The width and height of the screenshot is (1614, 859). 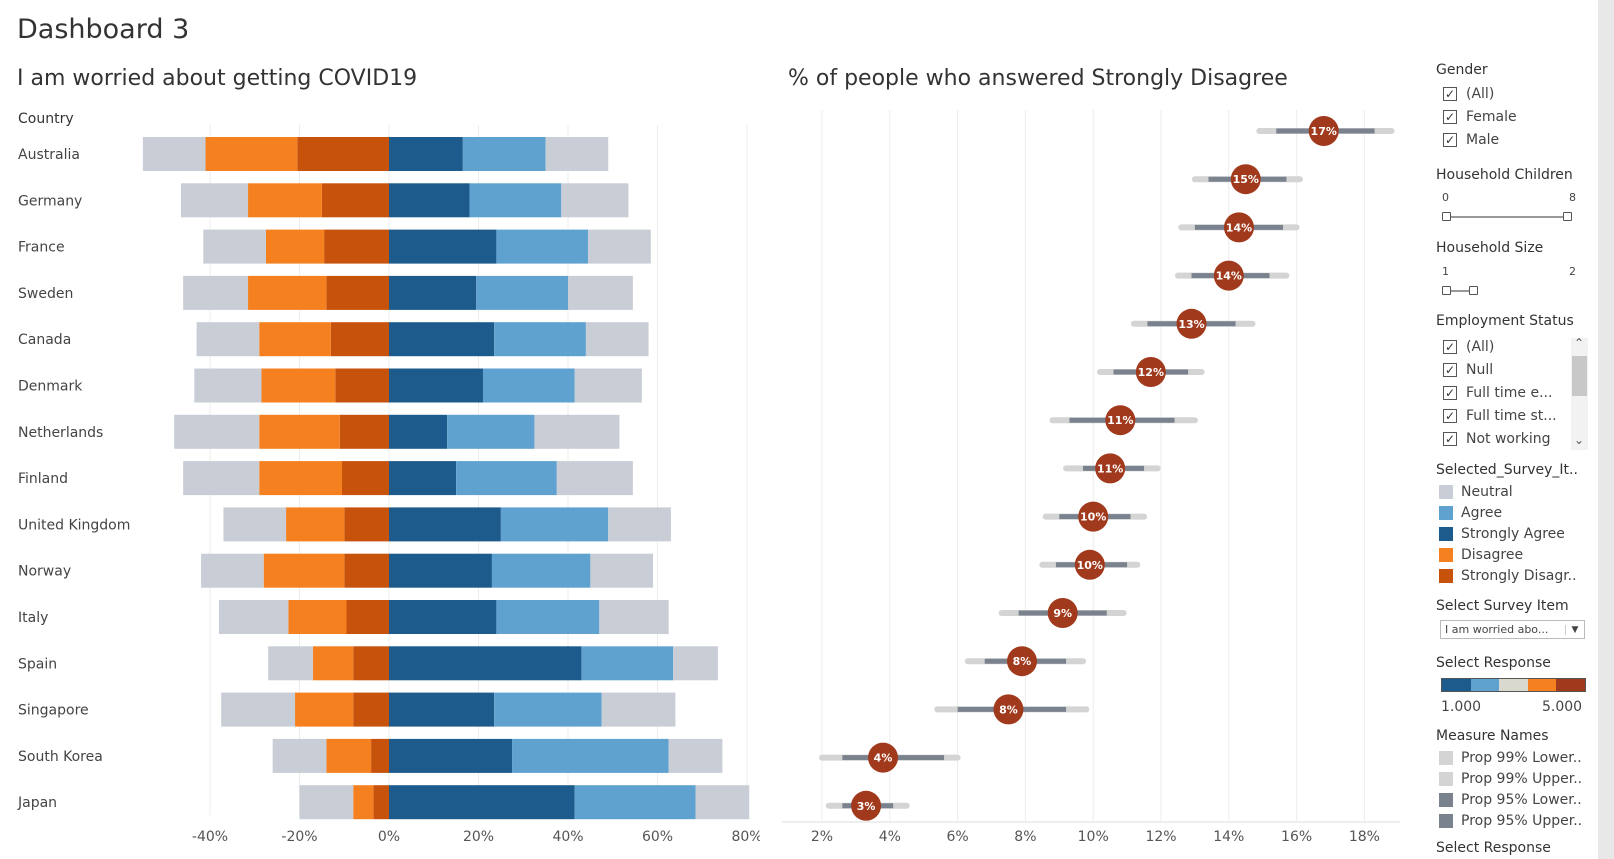 I want to click on household-size-min-handle, so click(x=1446, y=290).